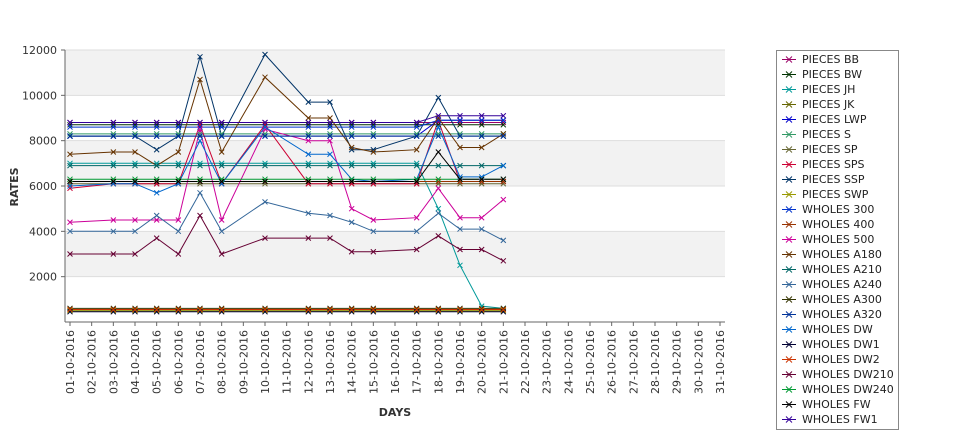  I want to click on y-tick-label: 4000, so click(43, 231).